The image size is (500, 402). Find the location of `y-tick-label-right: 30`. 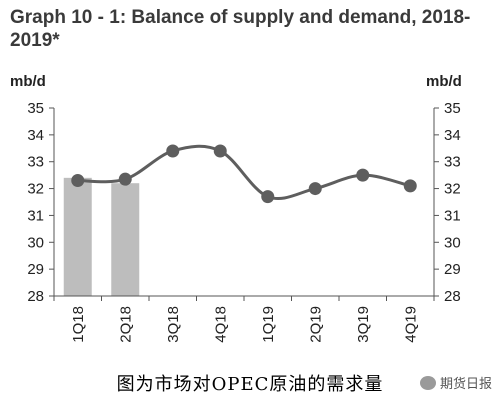

y-tick-label-right: 30 is located at coordinates (452, 242).